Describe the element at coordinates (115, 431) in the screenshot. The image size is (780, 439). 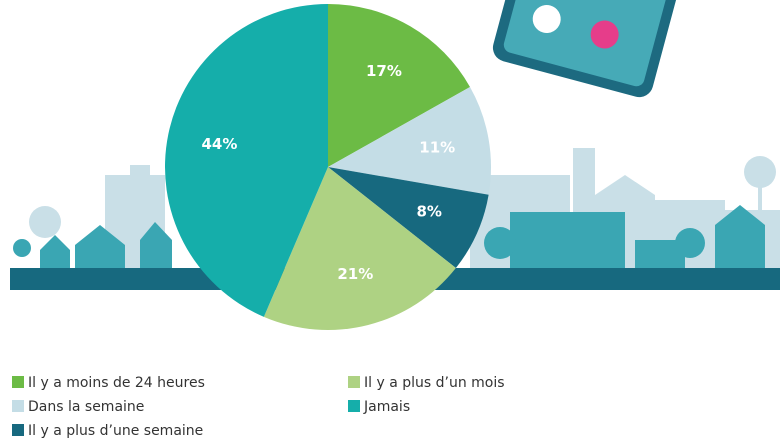
I see `legend-label: Il y a plus d’une semaine` at that location.